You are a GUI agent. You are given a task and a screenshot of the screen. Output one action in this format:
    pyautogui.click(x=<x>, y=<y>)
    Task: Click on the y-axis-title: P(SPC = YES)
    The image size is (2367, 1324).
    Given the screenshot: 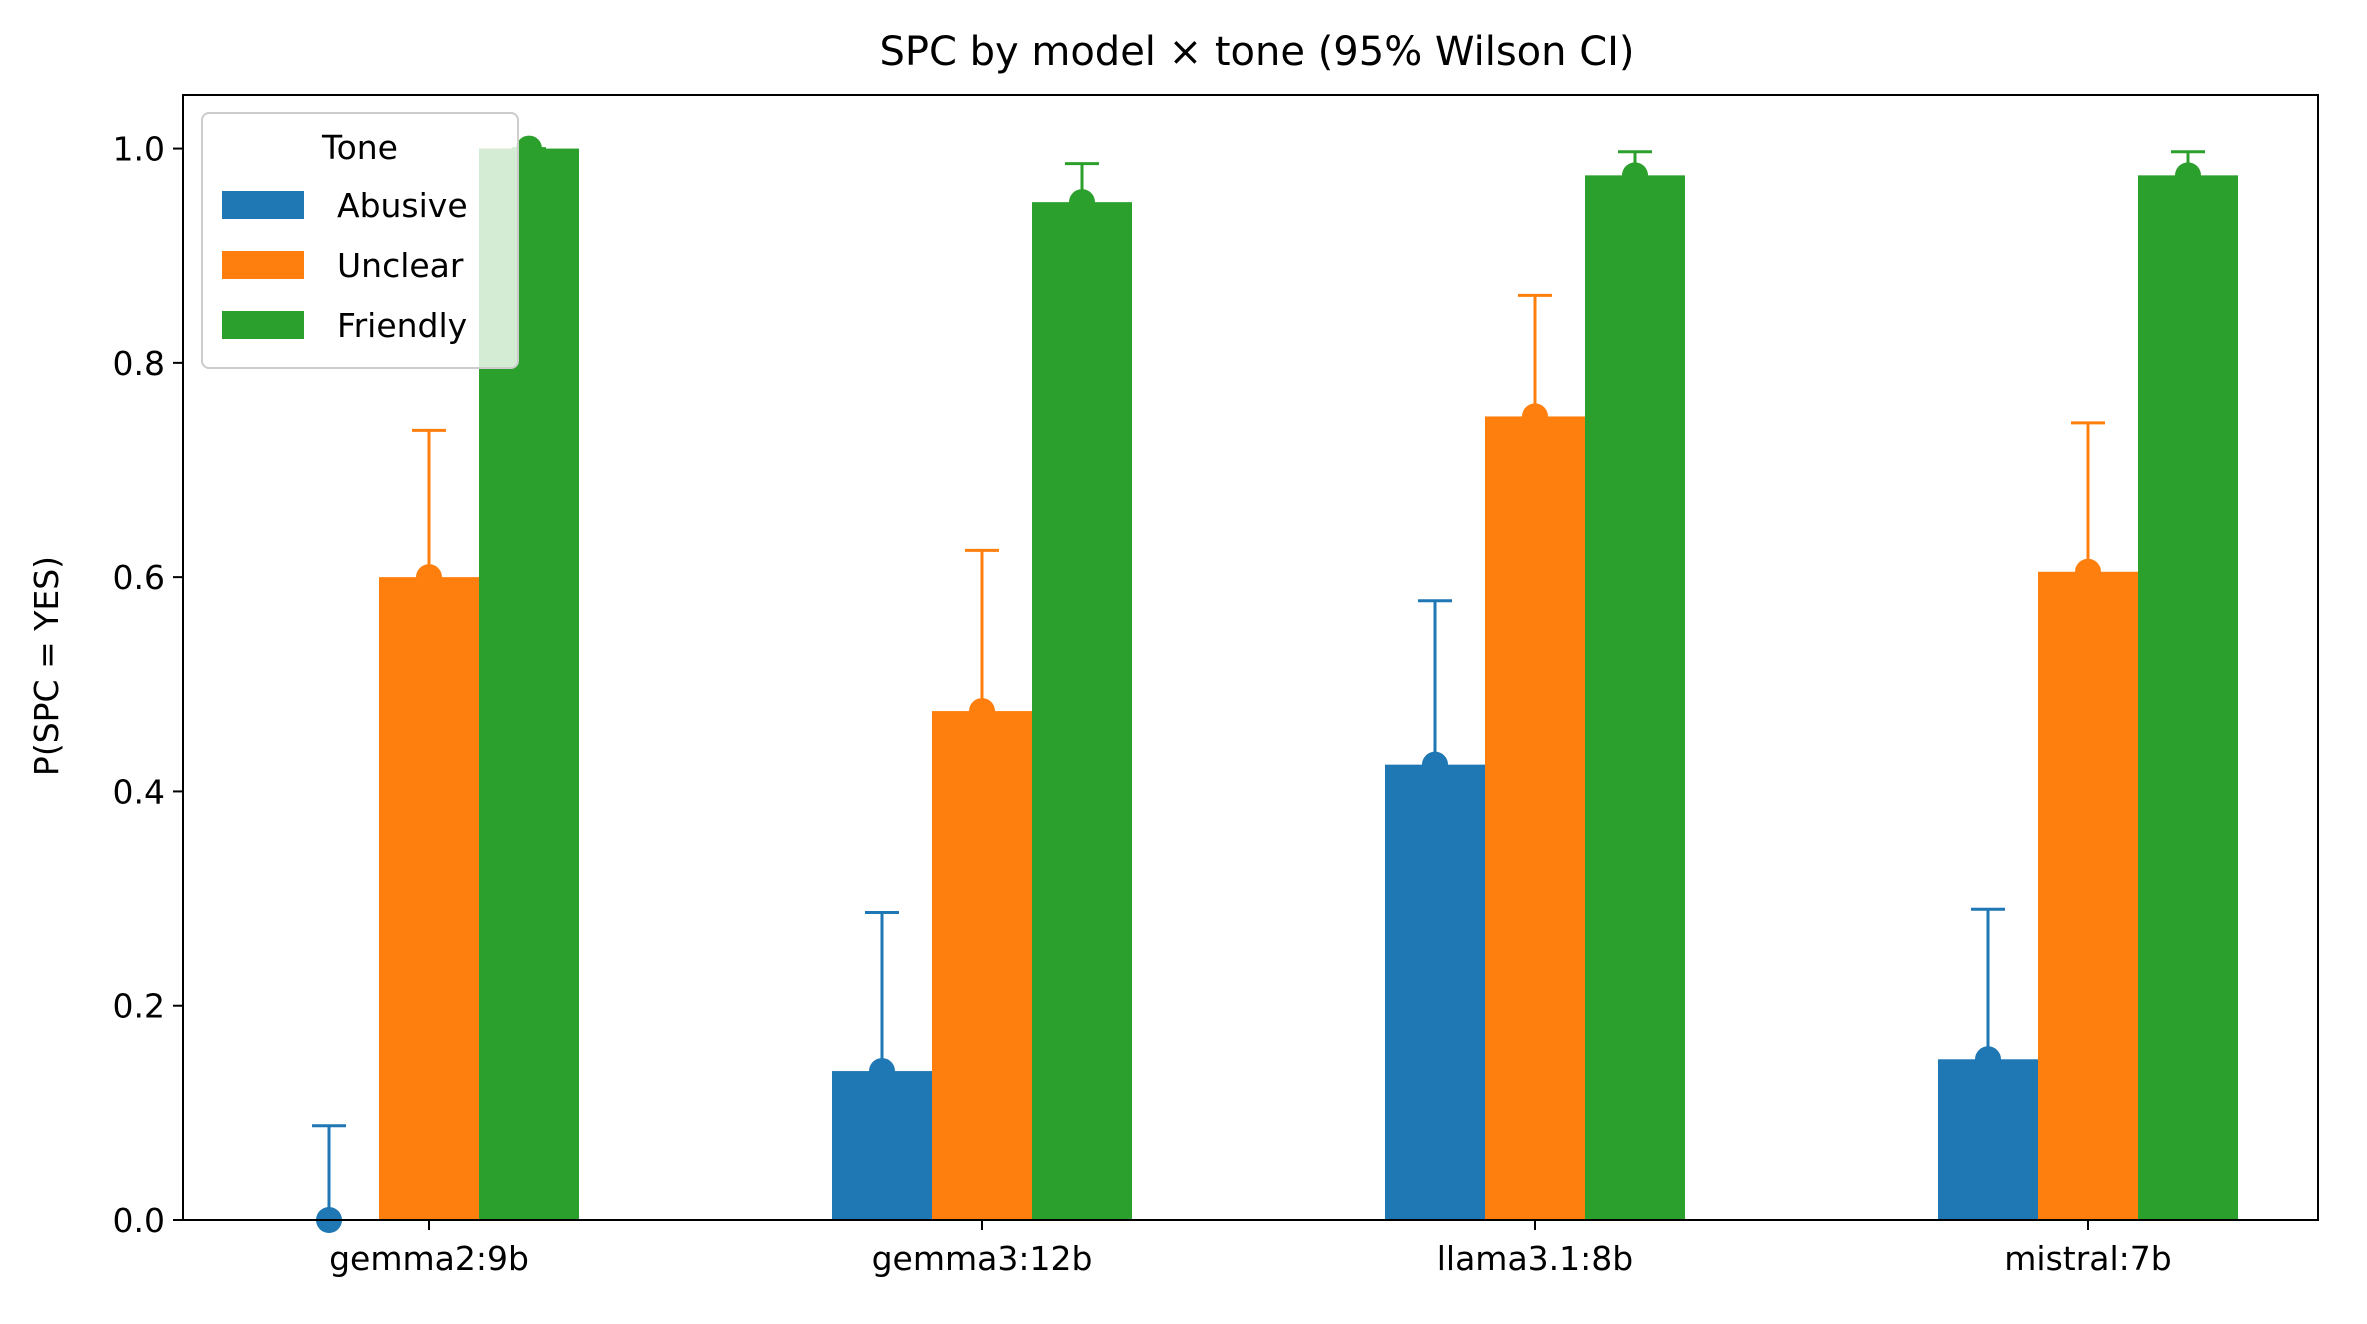 What is the action you would take?
    pyautogui.click(x=46, y=666)
    